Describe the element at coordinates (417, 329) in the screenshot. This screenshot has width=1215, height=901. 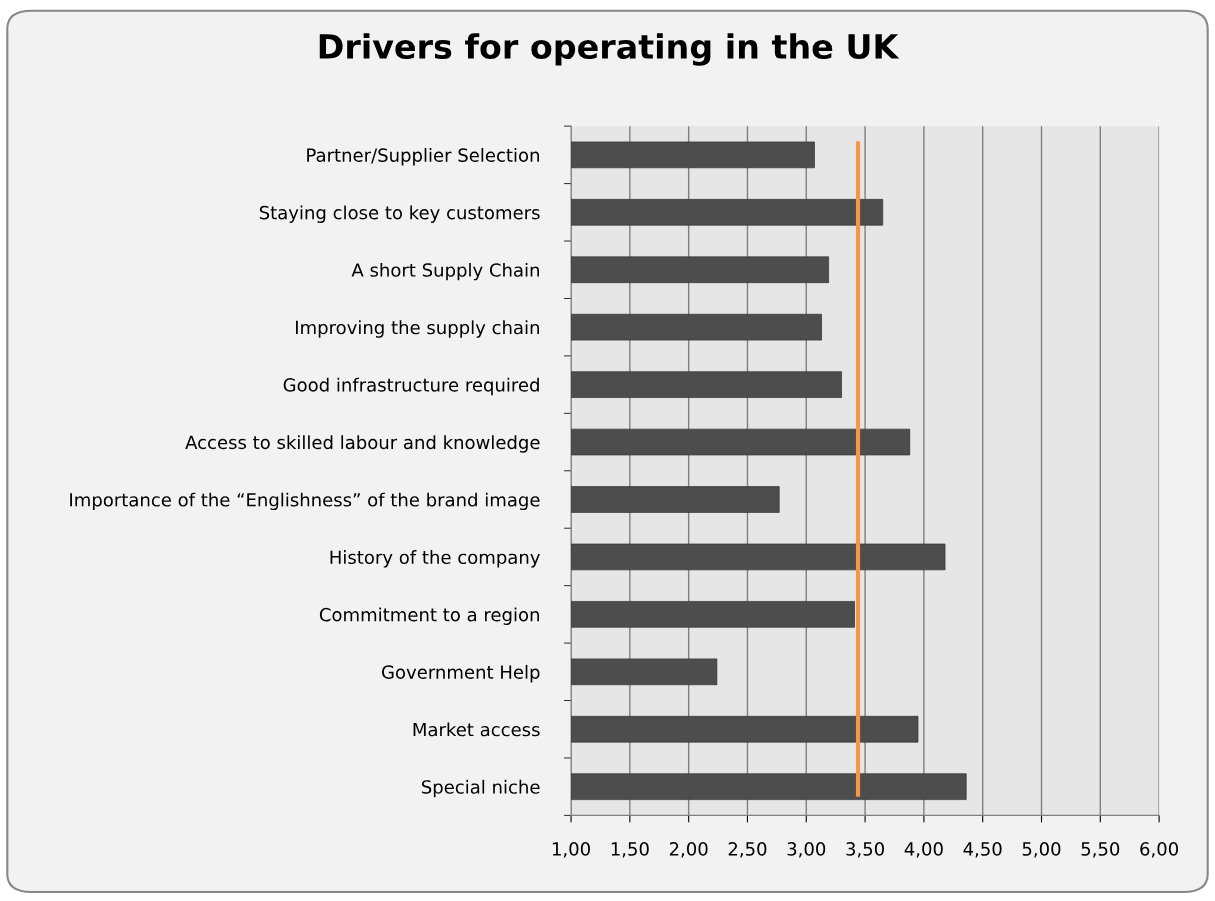
I see `y-tick-label: Improving the supply chain` at that location.